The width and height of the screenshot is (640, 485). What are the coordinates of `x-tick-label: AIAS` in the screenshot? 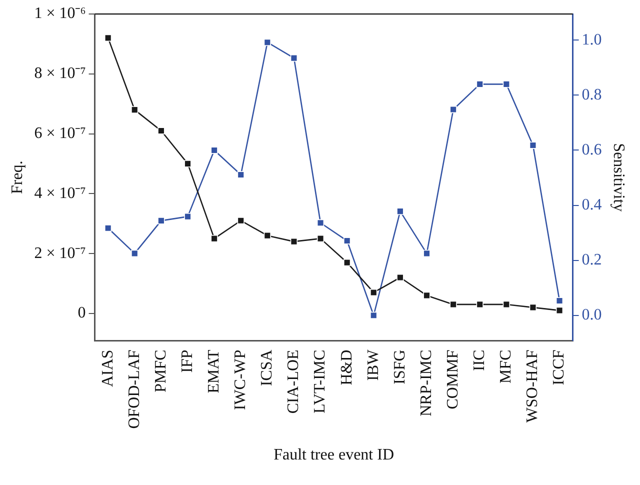 It's located at (107, 369).